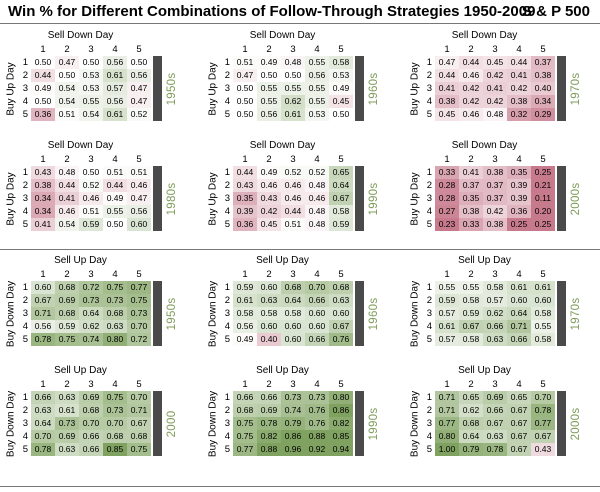 This screenshot has height=492, width=600. I want to click on heatmap-cell: 0.62, so click(91, 326).